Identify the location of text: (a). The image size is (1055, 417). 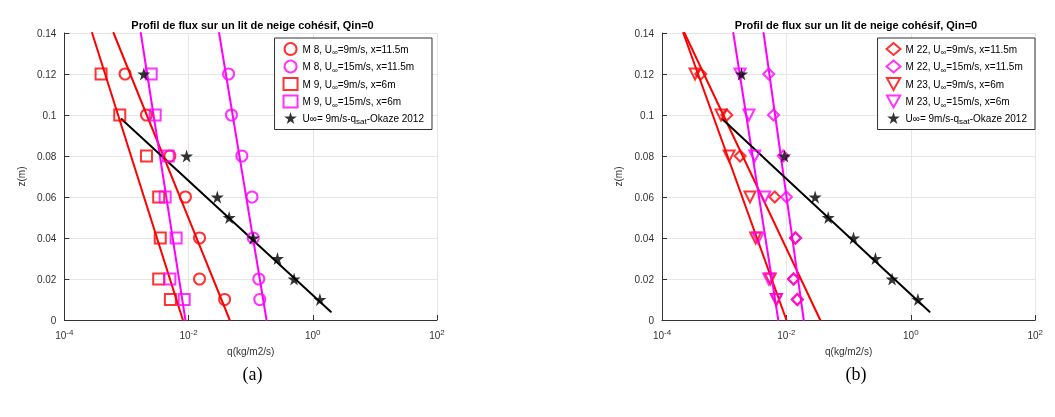
(252, 374).